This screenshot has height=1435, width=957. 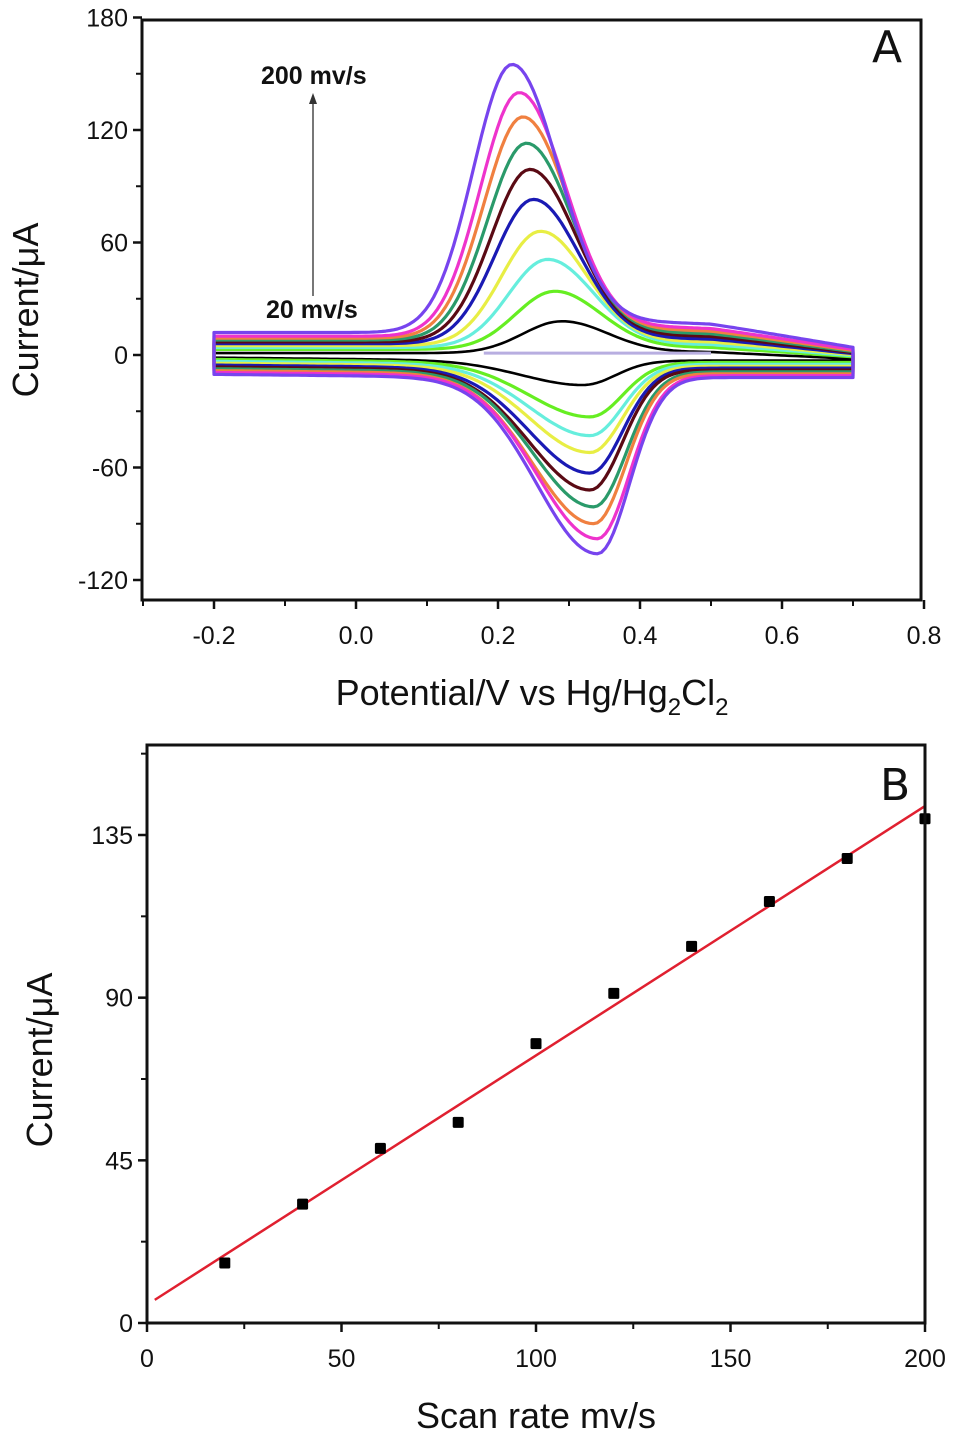 I want to click on x-axis-title-mid: Cl, so click(x=698, y=692).